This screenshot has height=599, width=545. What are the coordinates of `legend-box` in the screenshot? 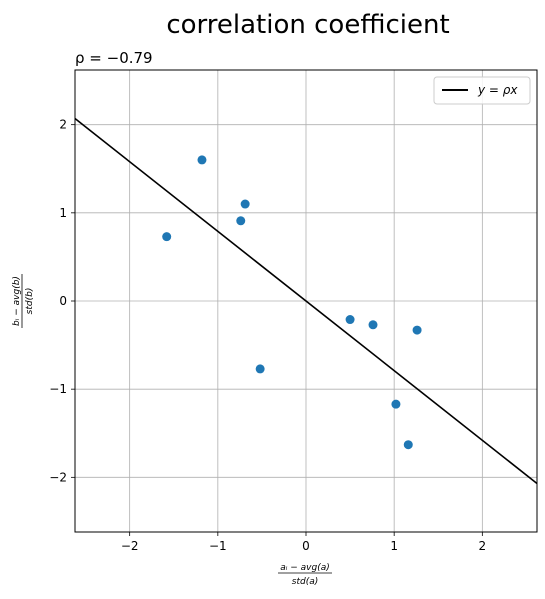 It's located at (482, 90).